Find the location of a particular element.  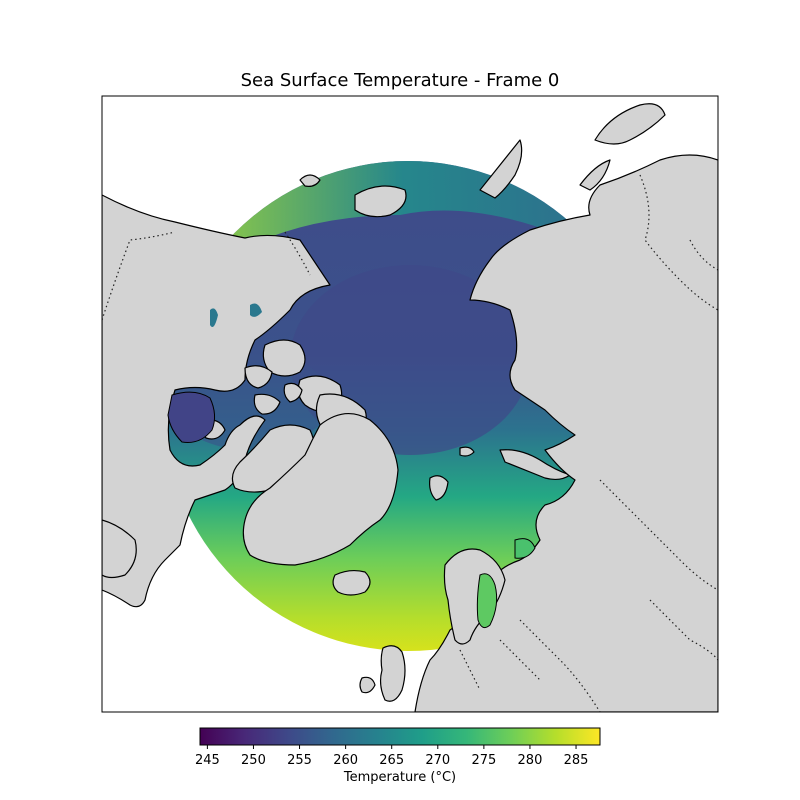

colorbar: 245 250 255 260 265 270 275 280 285 is located at coordinates (398, 747).